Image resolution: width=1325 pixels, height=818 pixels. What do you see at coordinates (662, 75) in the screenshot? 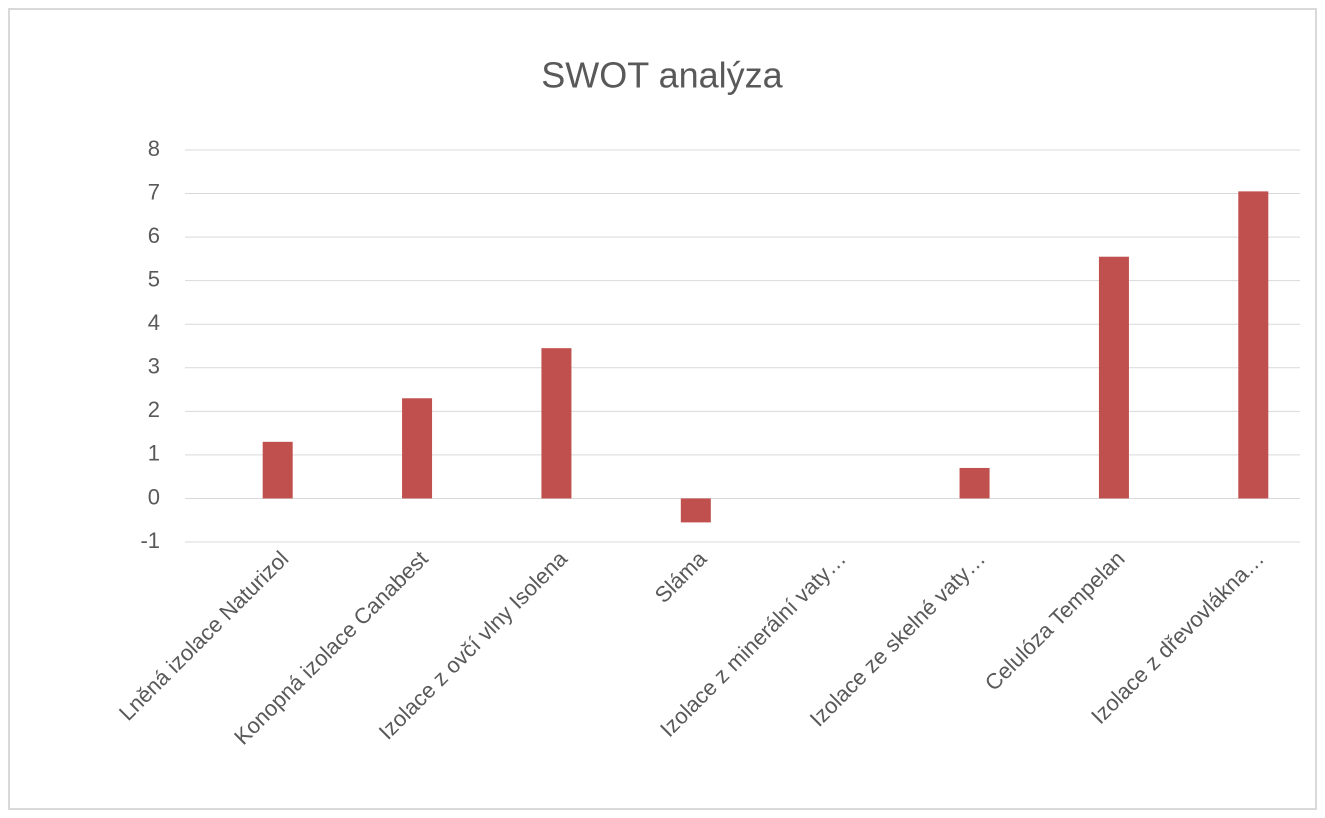
I see `chart-title: SWOT analýza` at bounding box center [662, 75].